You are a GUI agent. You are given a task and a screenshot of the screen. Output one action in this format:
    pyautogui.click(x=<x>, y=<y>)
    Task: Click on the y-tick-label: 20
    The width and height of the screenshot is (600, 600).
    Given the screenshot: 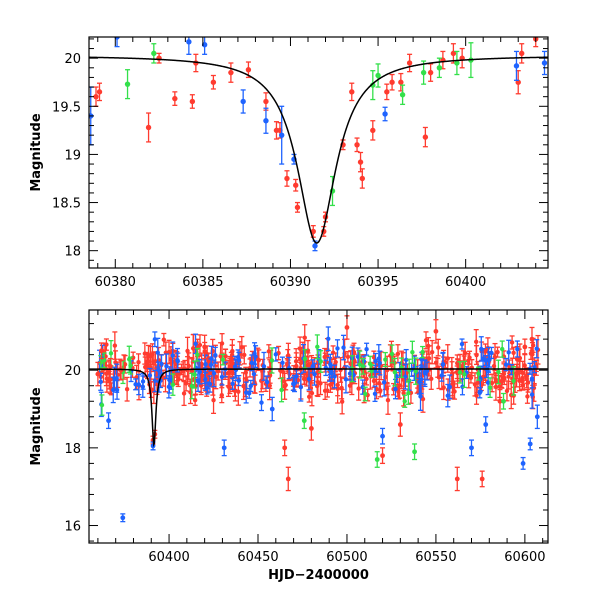 What is the action you would take?
    pyautogui.click(x=72, y=371)
    